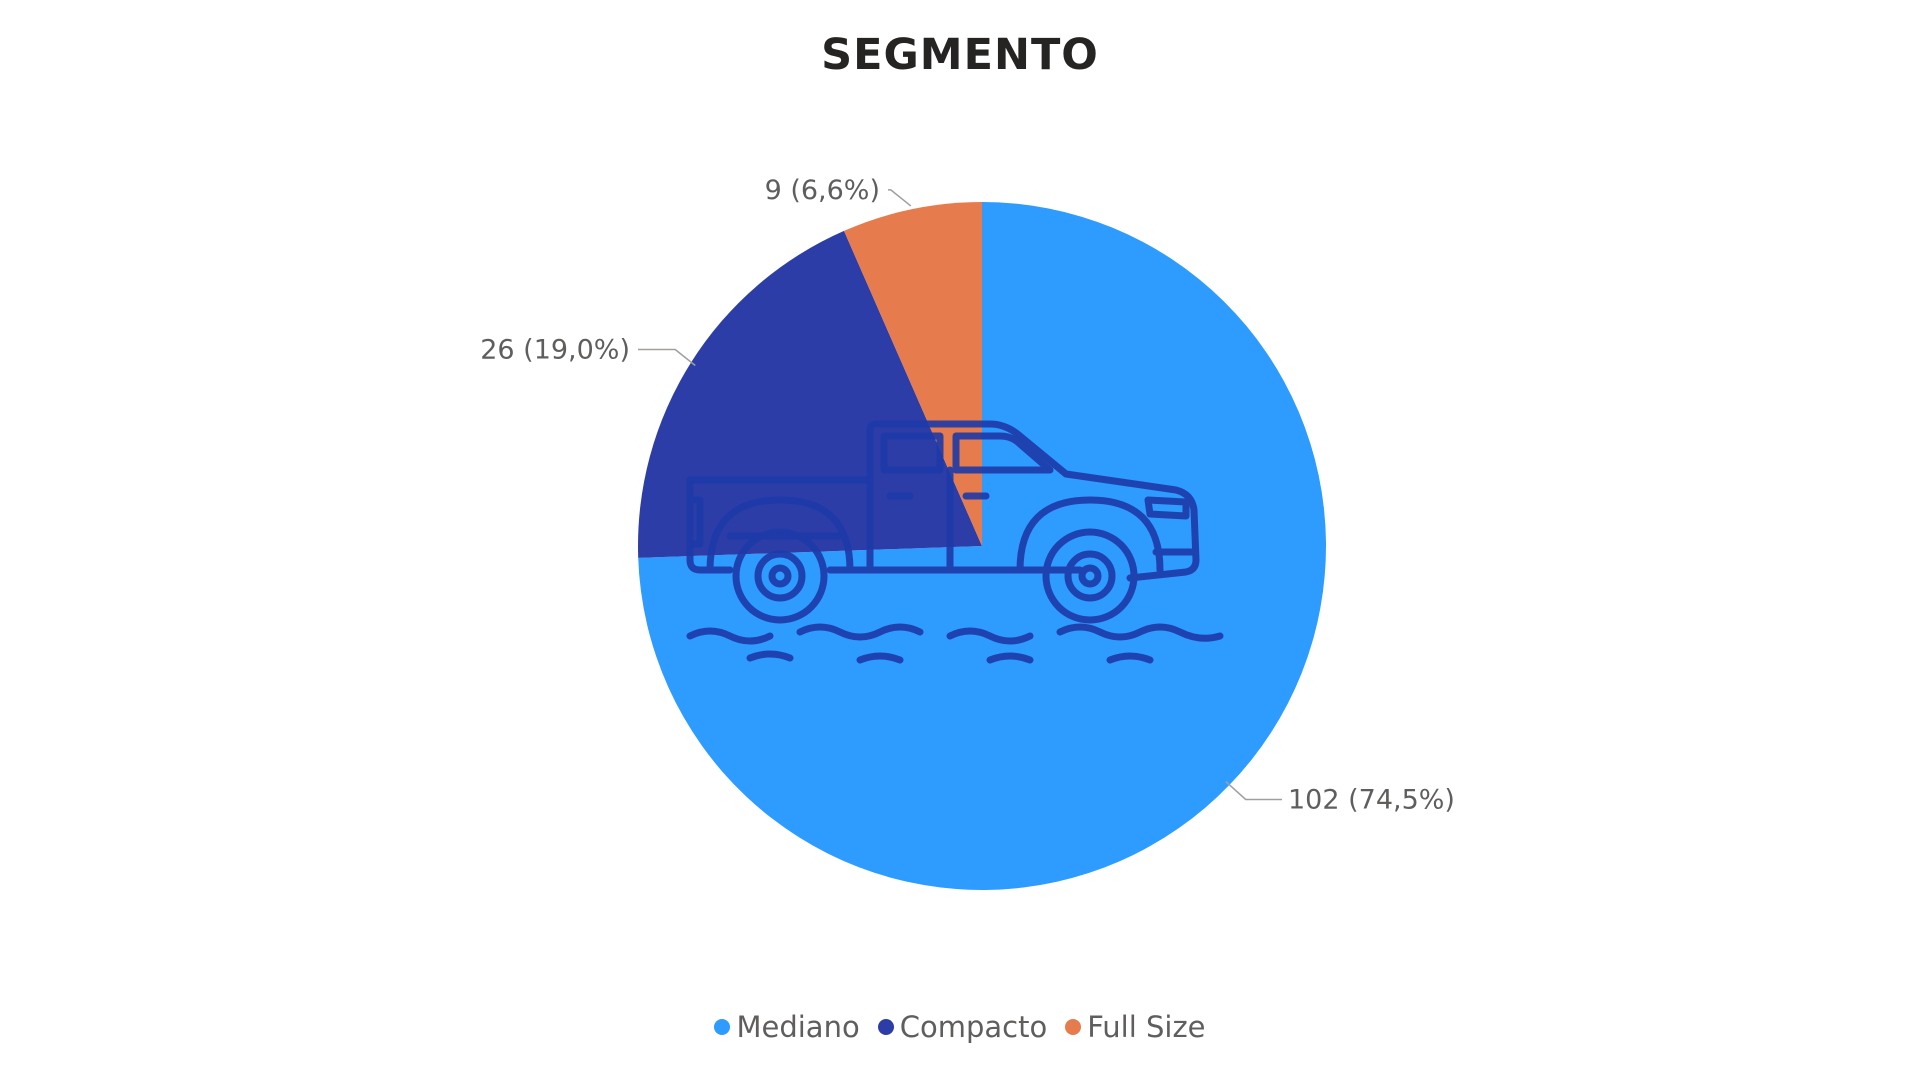  I want to click on legend-item-full-size: Full Size, so click(1135, 1027).